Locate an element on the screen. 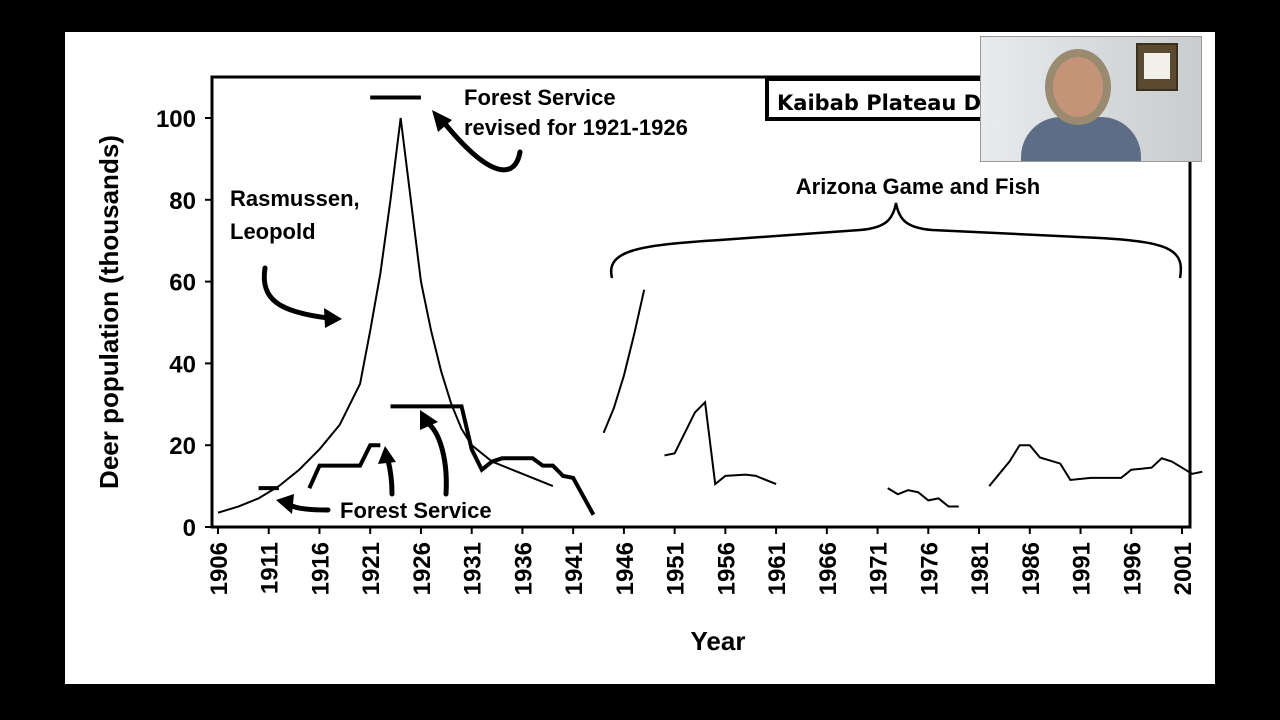  y-tick-label: 80 is located at coordinates (182, 201).